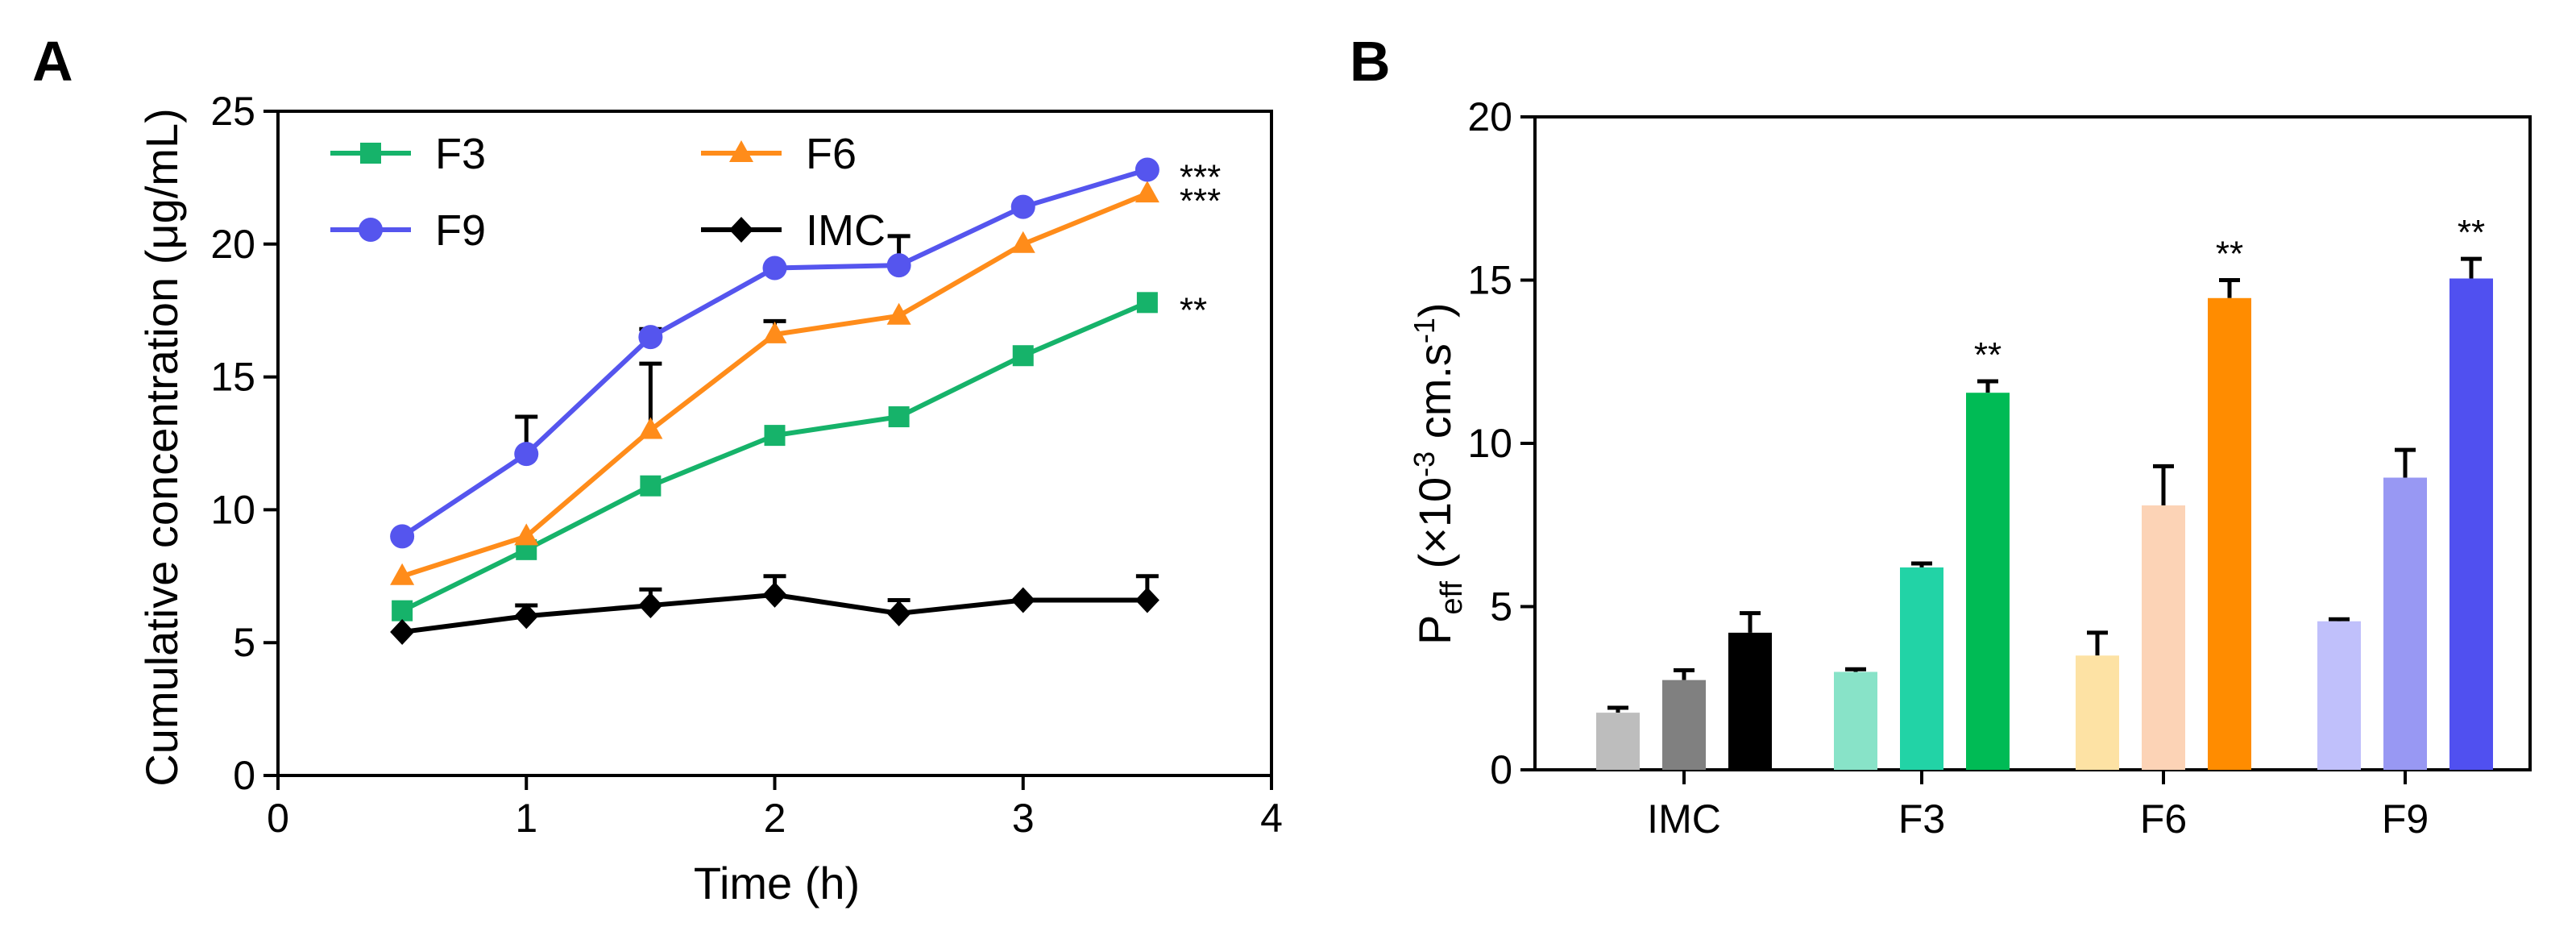 This screenshot has width=2576, height=952. Describe the element at coordinates (460, 231) in the screenshot. I see `legend-label: F9` at that location.